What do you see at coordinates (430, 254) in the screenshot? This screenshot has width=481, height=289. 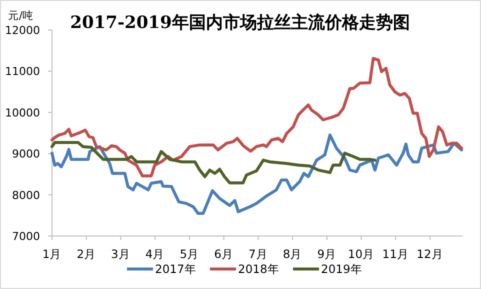 I see `x-tick-label: 12月` at bounding box center [430, 254].